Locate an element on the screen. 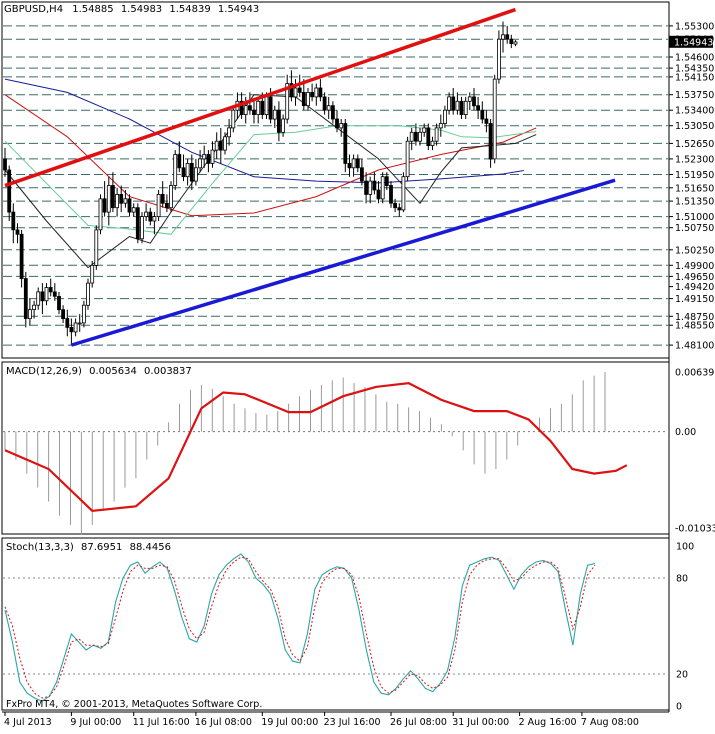 The height and width of the screenshot is (734, 715). macd-header: MACD(12,26,9) 0.005634 0.003837 is located at coordinates (99, 371).